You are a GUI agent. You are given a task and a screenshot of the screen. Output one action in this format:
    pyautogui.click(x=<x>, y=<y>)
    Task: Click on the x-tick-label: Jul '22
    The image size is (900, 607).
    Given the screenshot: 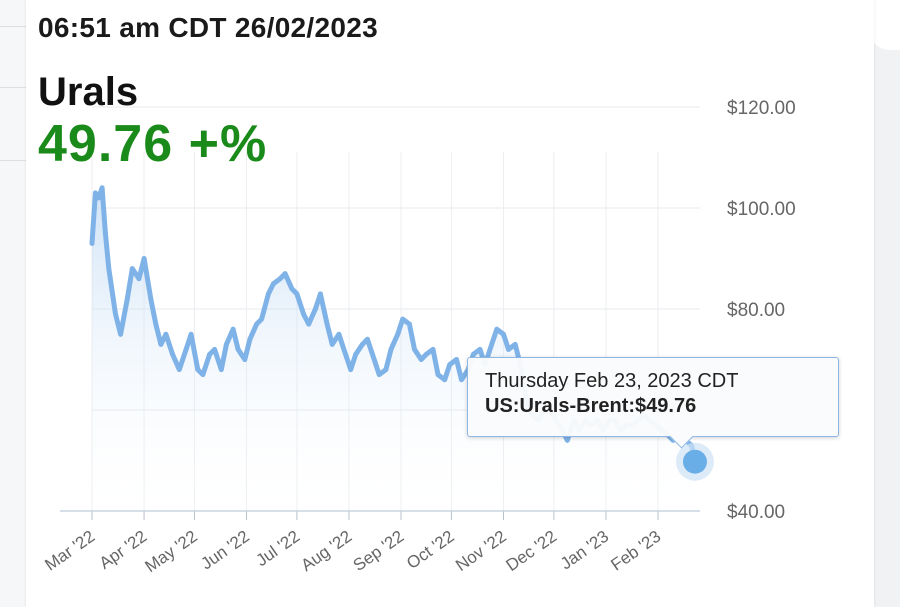 What is the action you would take?
    pyautogui.click(x=277, y=548)
    